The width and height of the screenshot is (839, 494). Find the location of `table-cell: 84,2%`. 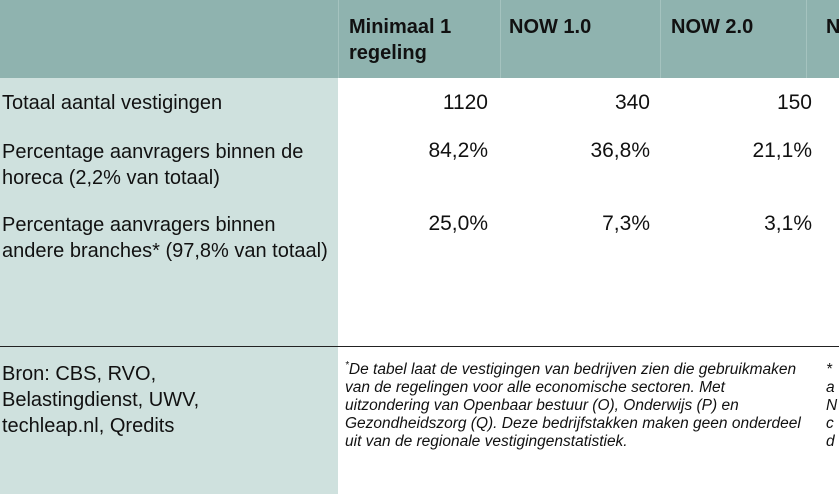

table-cell: 84,2% is located at coordinates (458, 150).